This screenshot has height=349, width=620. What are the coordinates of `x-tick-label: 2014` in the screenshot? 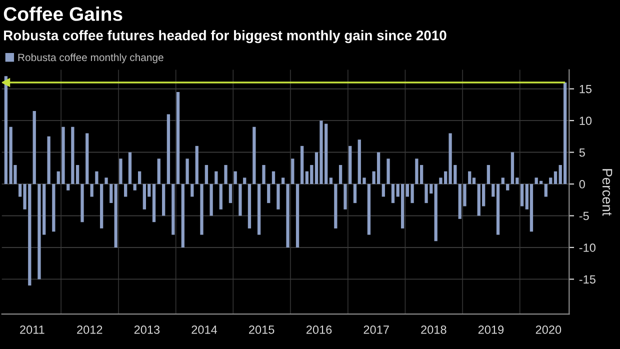 It's located at (205, 330).